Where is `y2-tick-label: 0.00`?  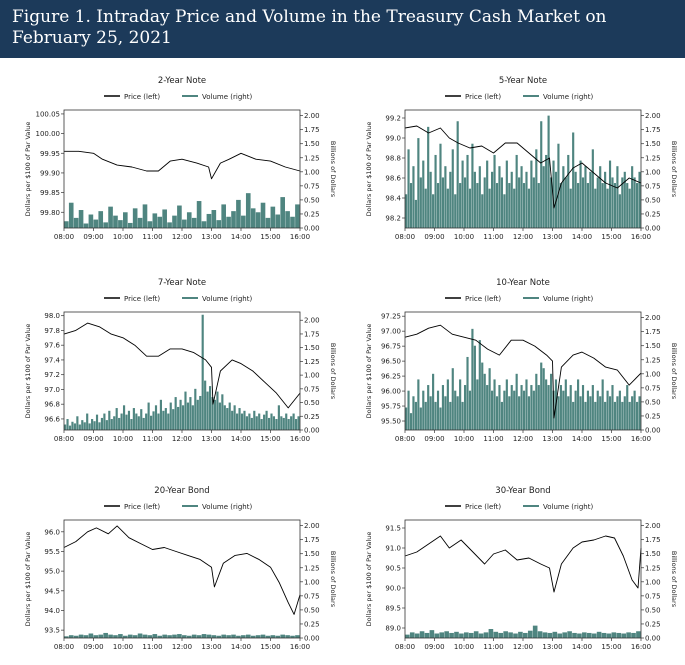 y2-tick-label: 0.00 is located at coordinates (653, 229).